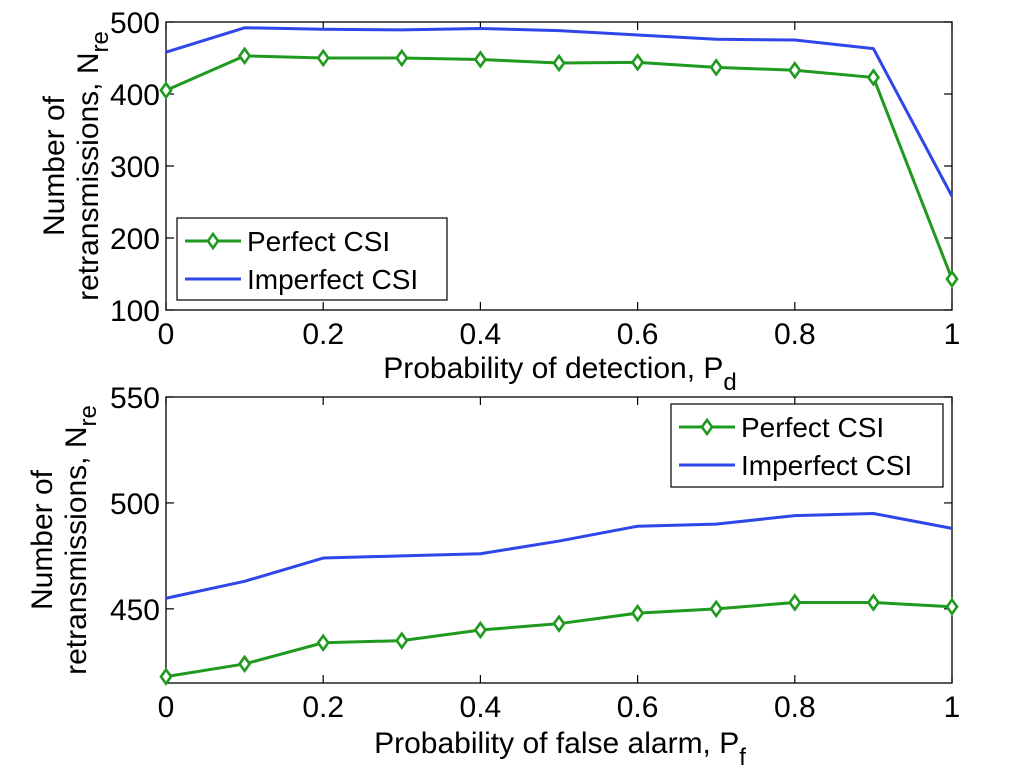 This screenshot has width=1010, height=779. I want to click on y-tick-label: 300, so click(135, 167).